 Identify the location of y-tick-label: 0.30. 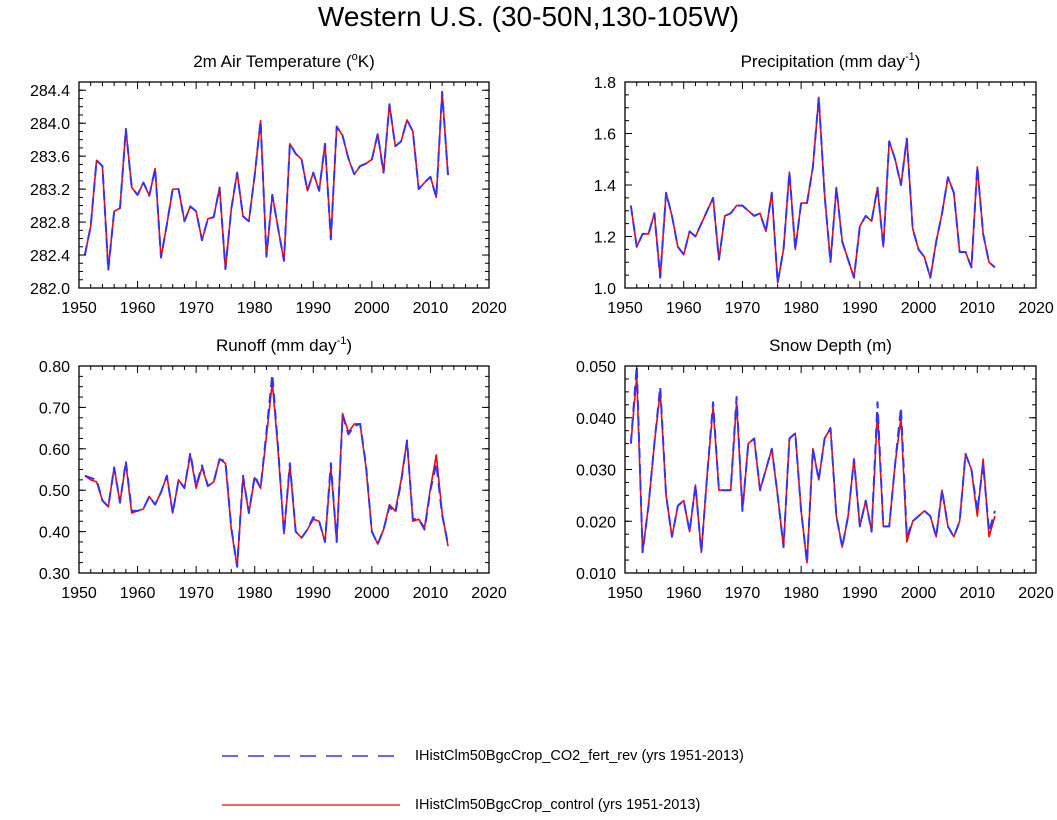
(54, 574).